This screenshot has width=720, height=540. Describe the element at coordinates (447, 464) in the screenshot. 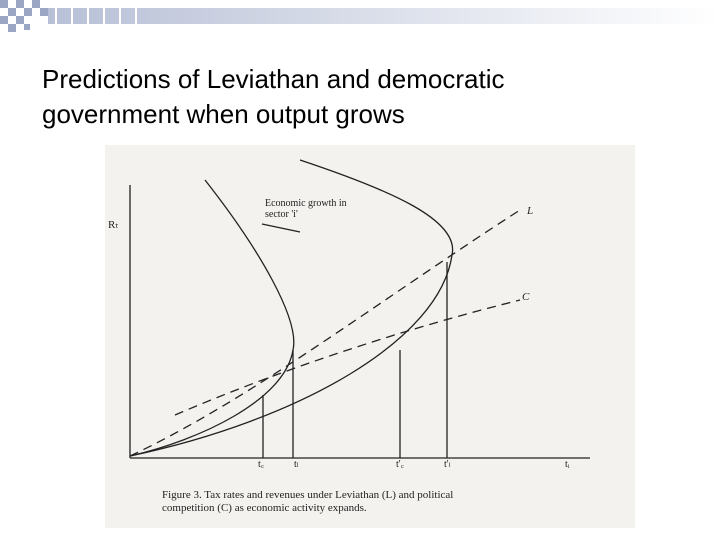

I see `x-axis-label: t'ₗ` at that location.